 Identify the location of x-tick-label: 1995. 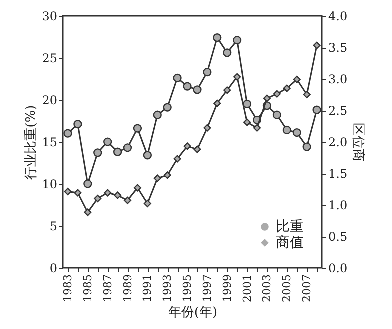
(187, 288).